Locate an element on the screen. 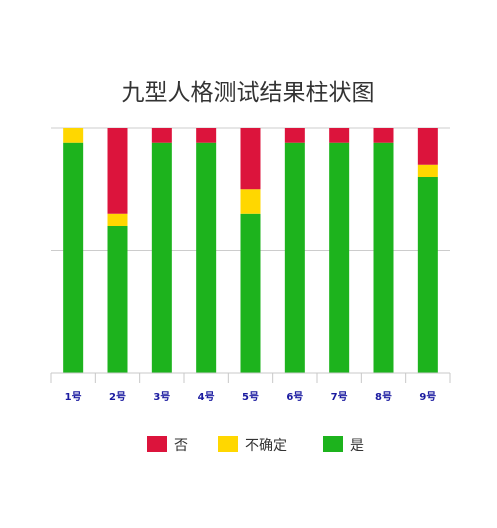 The height and width of the screenshot is (528, 497). x-tick-label: 1号 is located at coordinates (73, 397).